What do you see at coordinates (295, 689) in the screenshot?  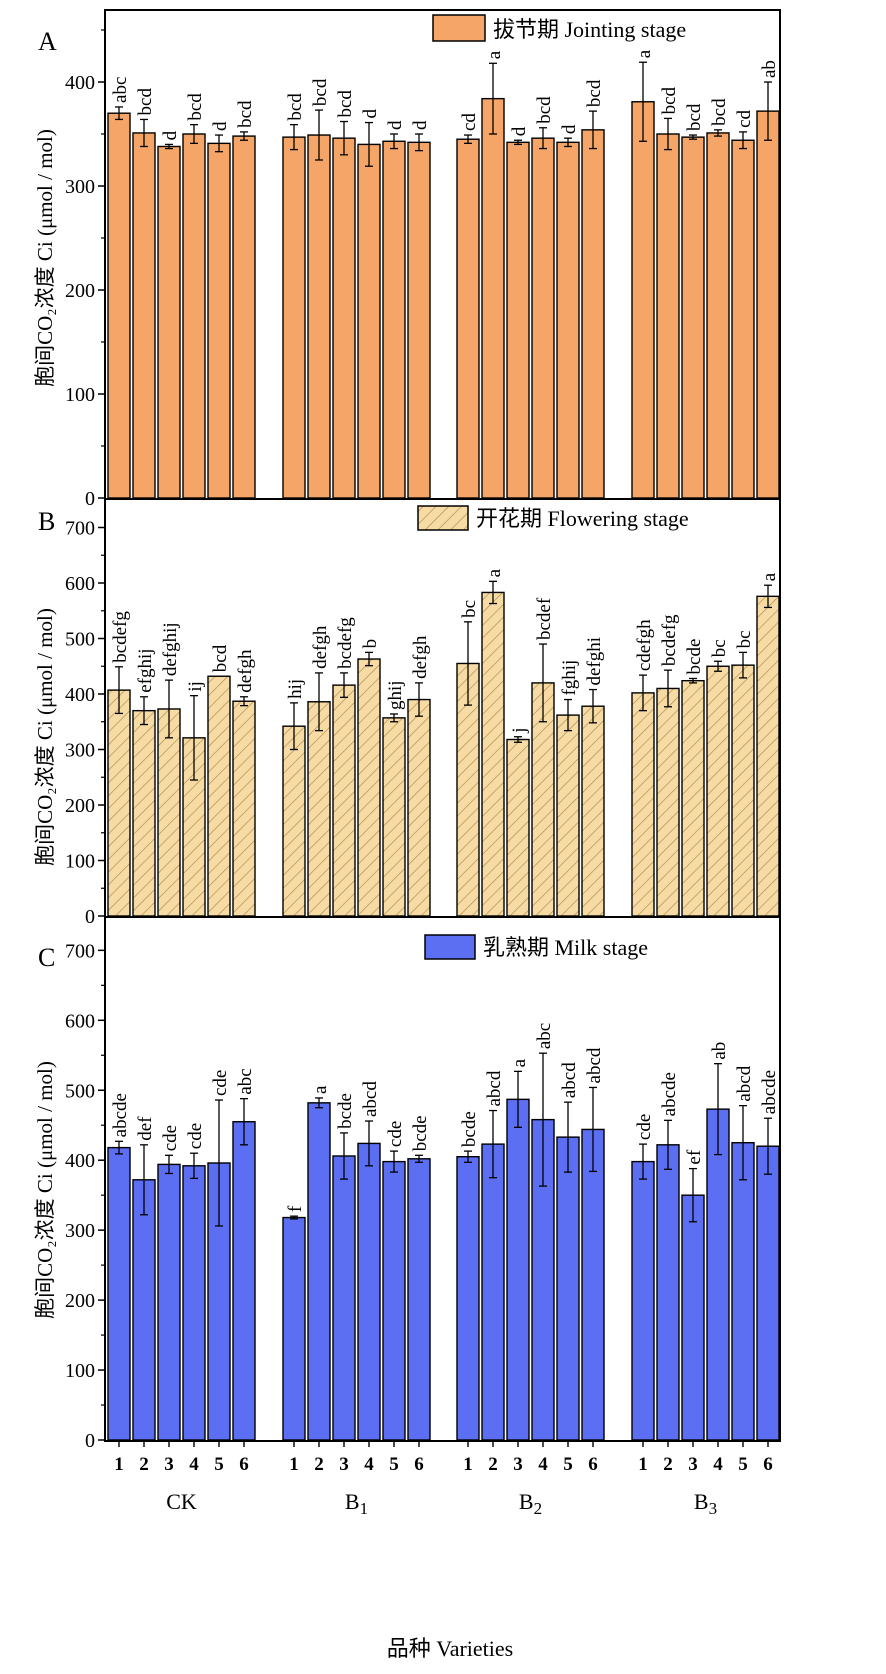 I see `significance-label: hij` at bounding box center [295, 689].